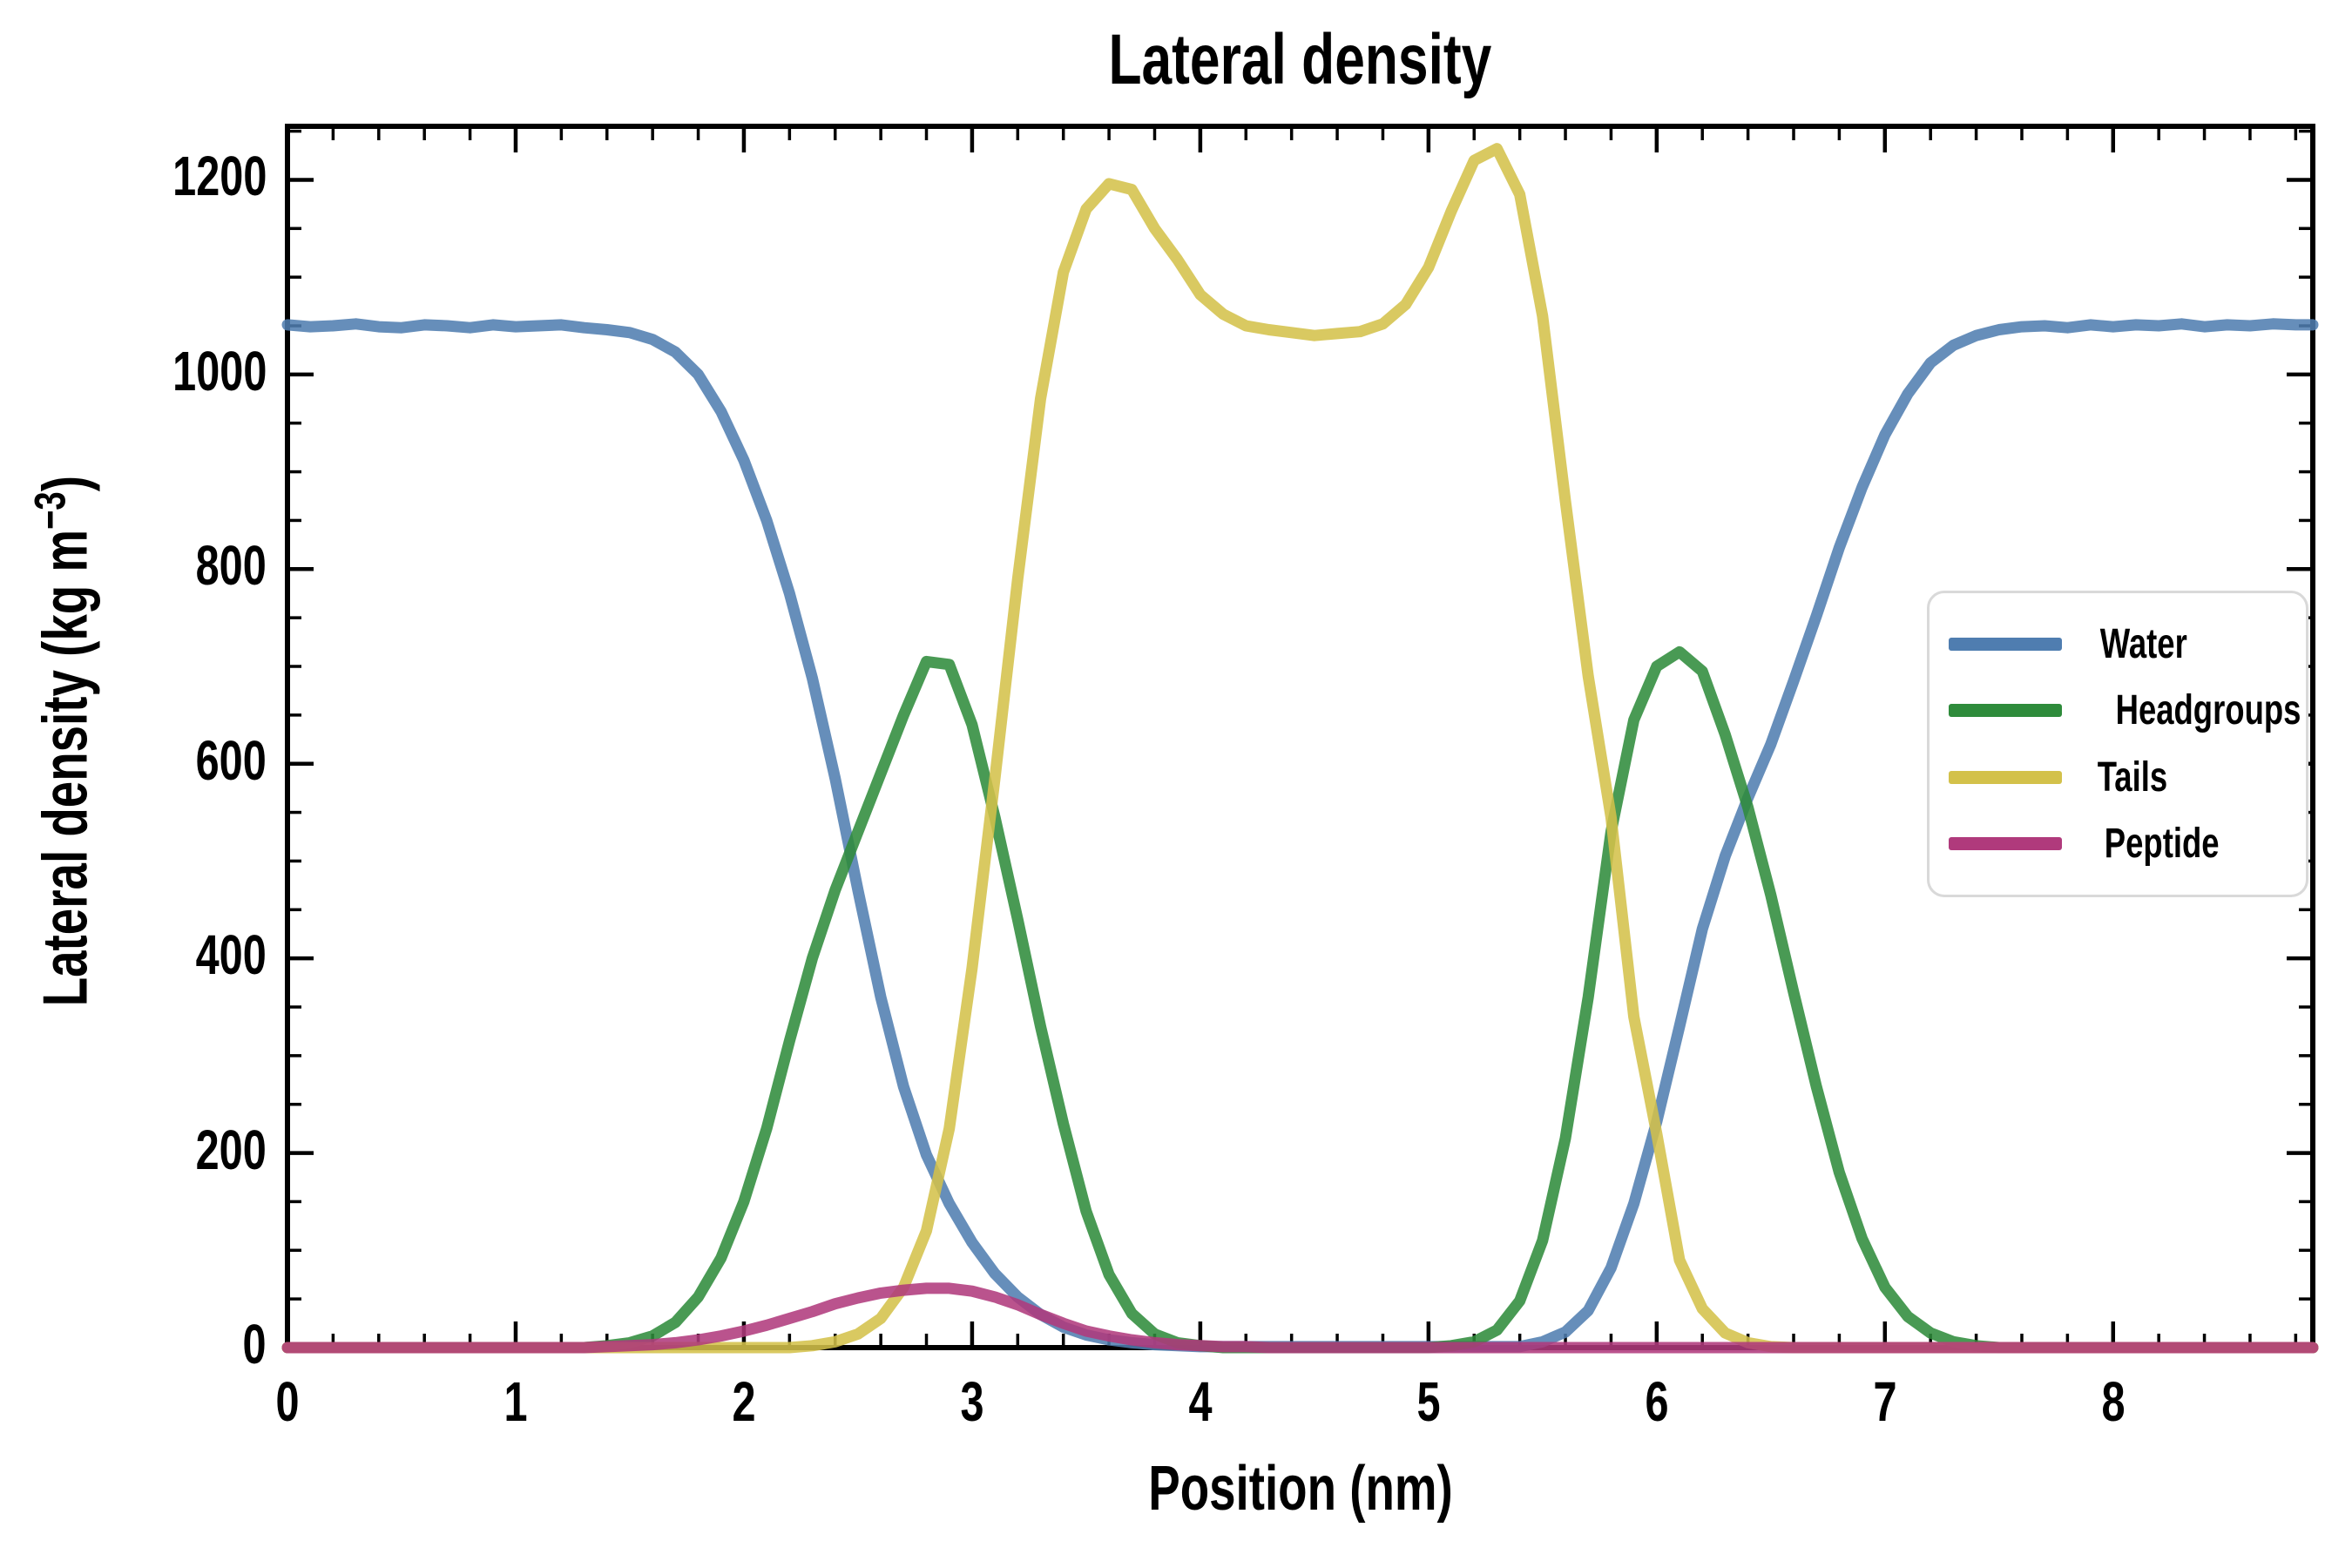 The width and height of the screenshot is (2352, 1568). Describe the element at coordinates (2117, 744) in the screenshot. I see `legend: Water Headgroups Tails Peptide` at that location.